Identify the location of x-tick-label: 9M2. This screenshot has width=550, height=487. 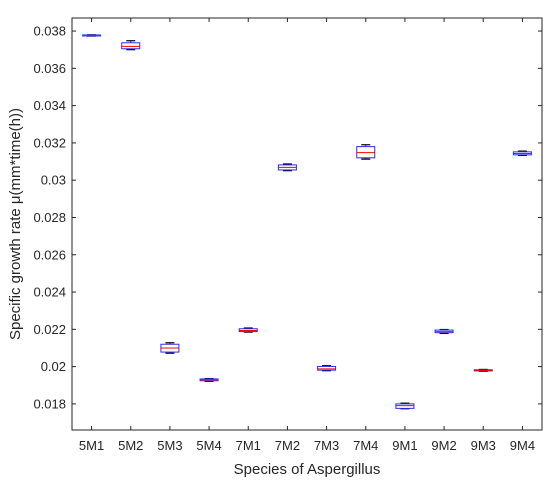
(443, 445).